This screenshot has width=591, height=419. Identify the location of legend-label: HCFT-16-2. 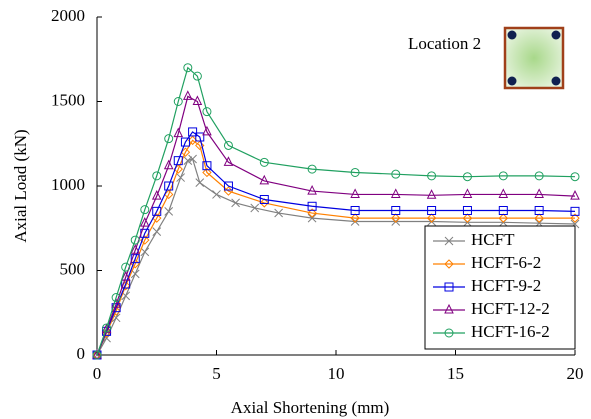
(510, 331).